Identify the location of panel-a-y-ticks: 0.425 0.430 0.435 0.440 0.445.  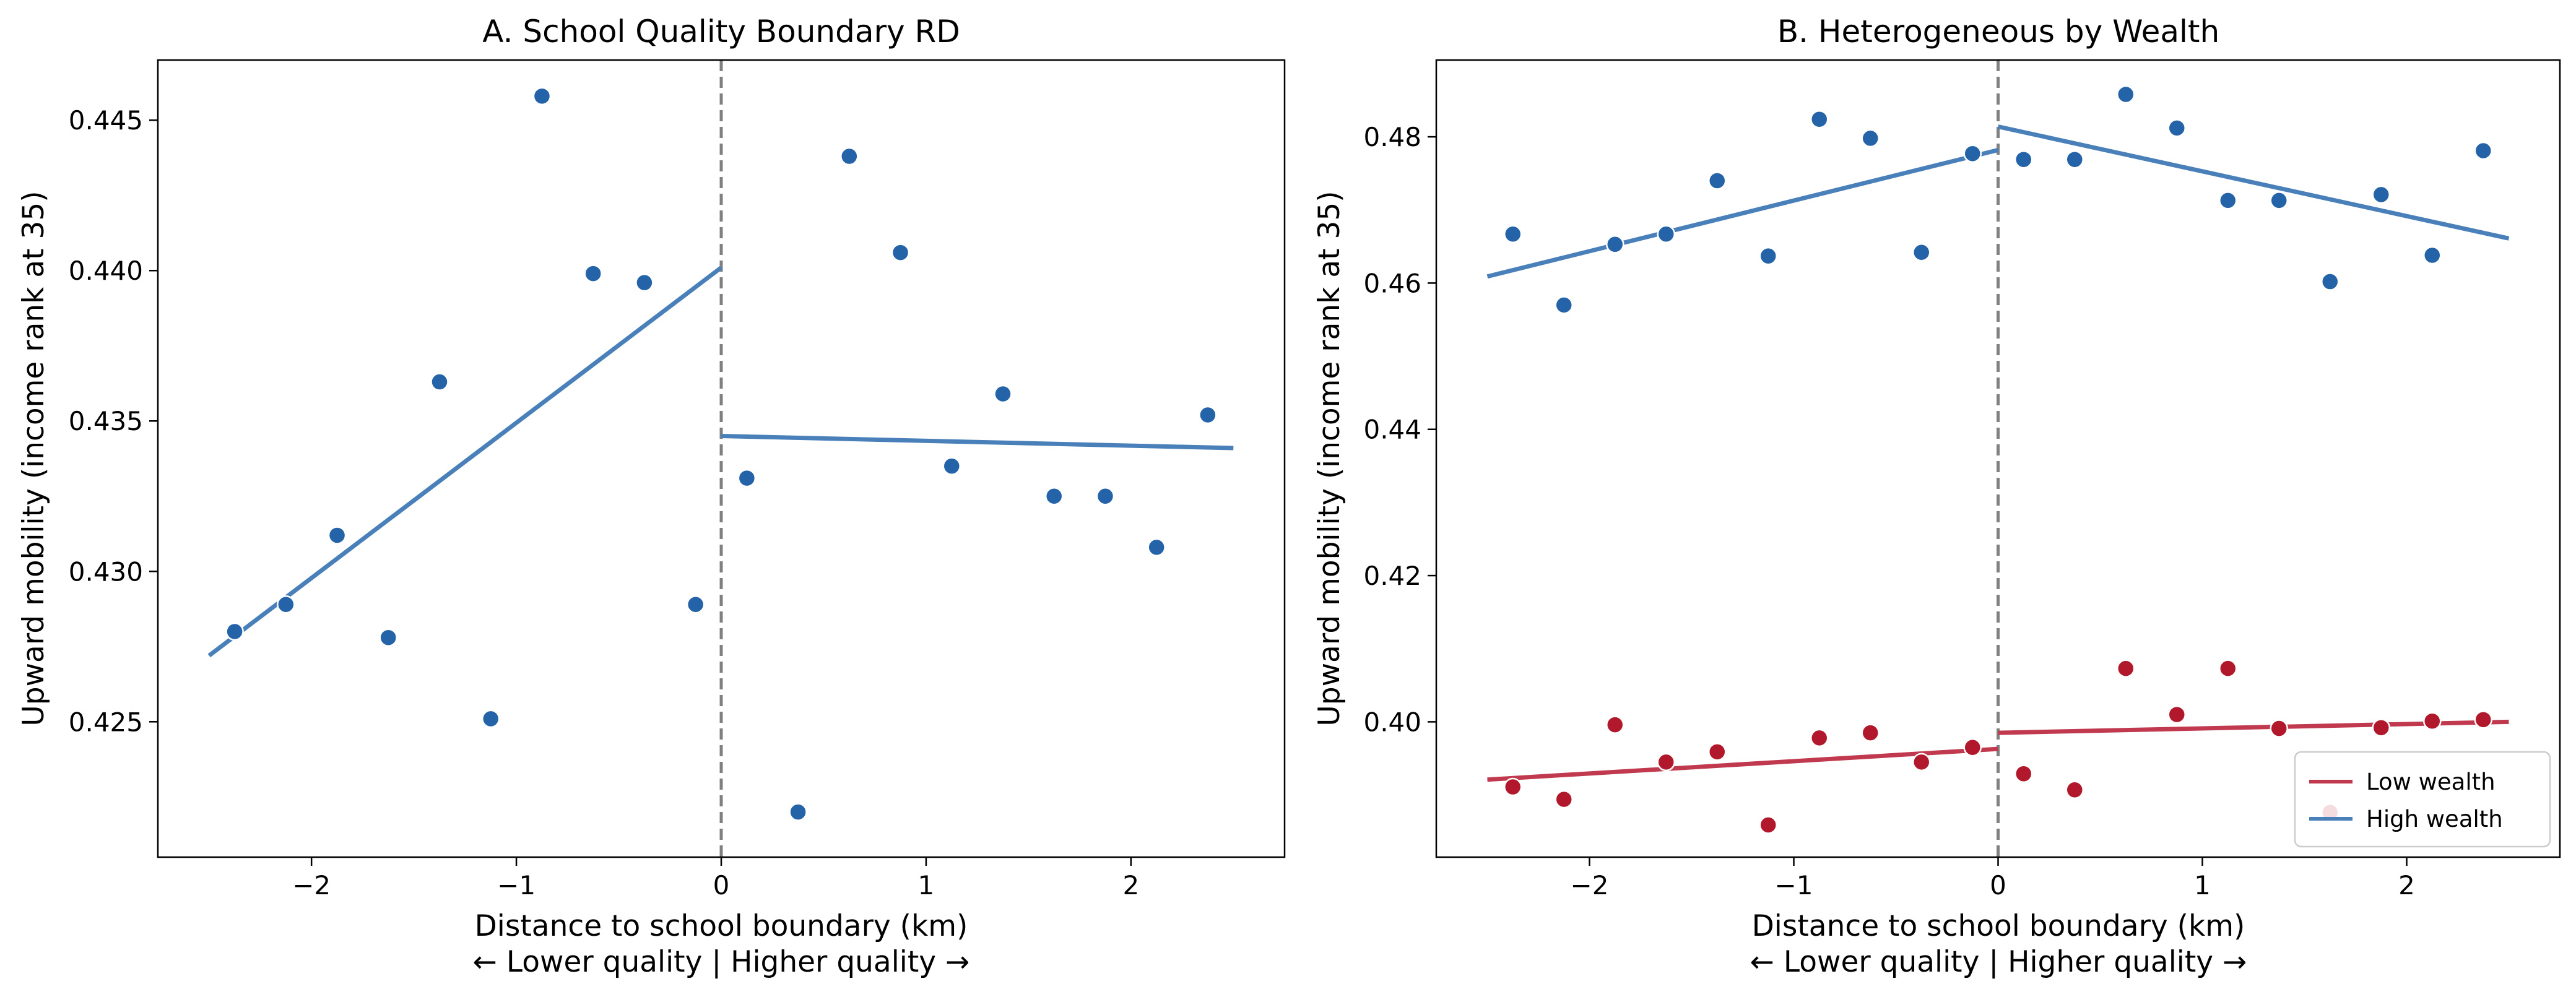
(113, 421).